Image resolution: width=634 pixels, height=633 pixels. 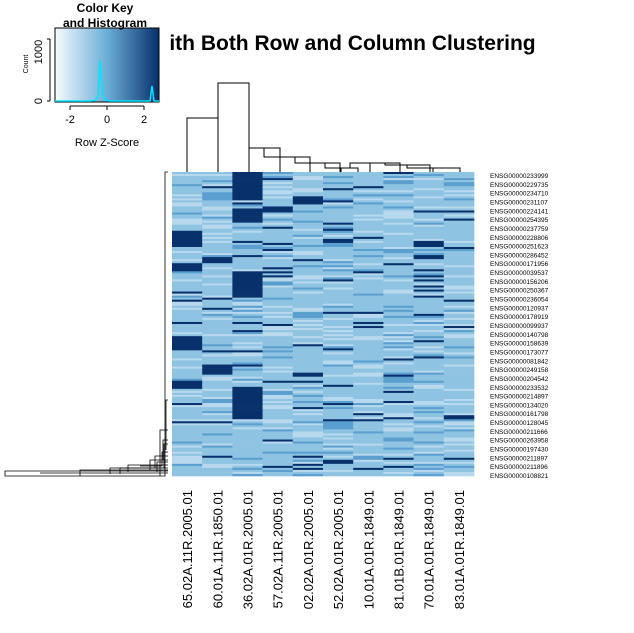 I want to click on row-label: ENSG00000161798, so click(x=519, y=414).